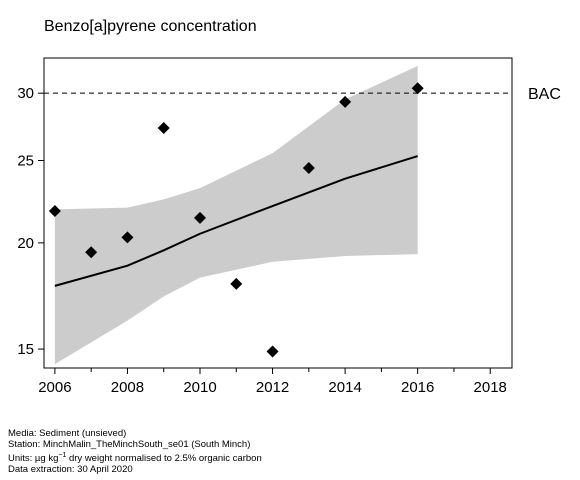  Describe the element at coordinates (25, 243) in the screenshot. I see `y-tick-label: 20` at that location.